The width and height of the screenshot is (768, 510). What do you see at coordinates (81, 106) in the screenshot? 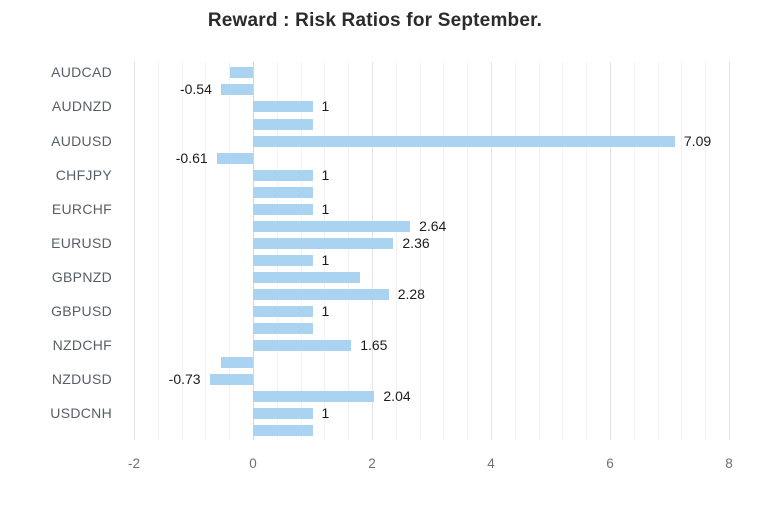
I see `category-label-audnzd: AUDNZD` at bounding box center [81, 106].